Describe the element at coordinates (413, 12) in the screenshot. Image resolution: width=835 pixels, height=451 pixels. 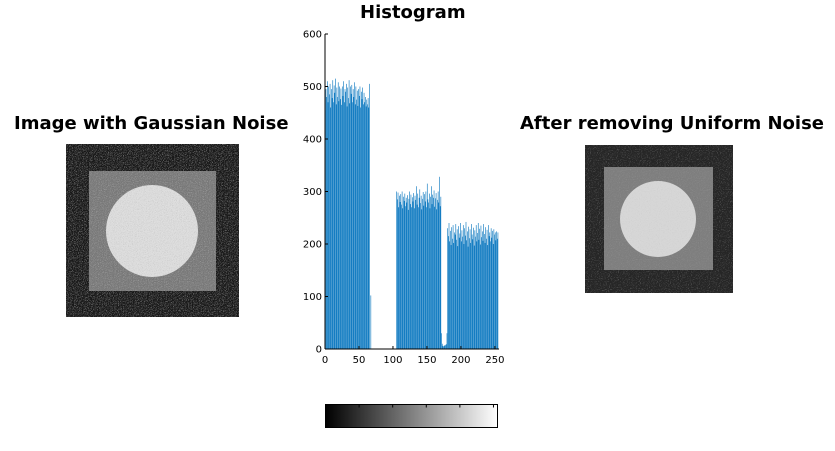
I see `histogram-title: Histogram` at that location.